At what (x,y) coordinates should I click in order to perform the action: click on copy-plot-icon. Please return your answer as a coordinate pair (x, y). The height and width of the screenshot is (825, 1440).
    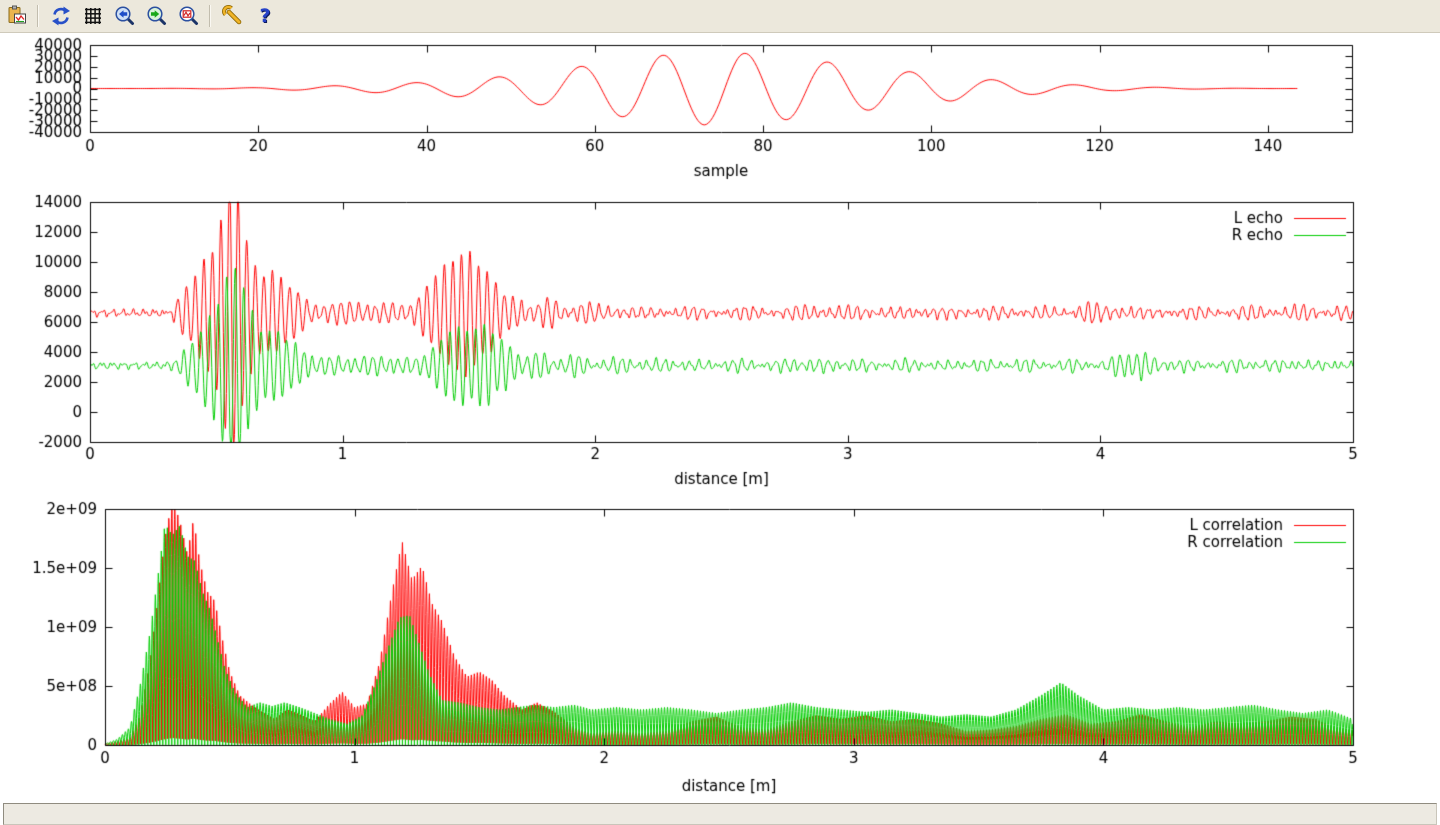
    Looking at the image, I should click on (17, 14).